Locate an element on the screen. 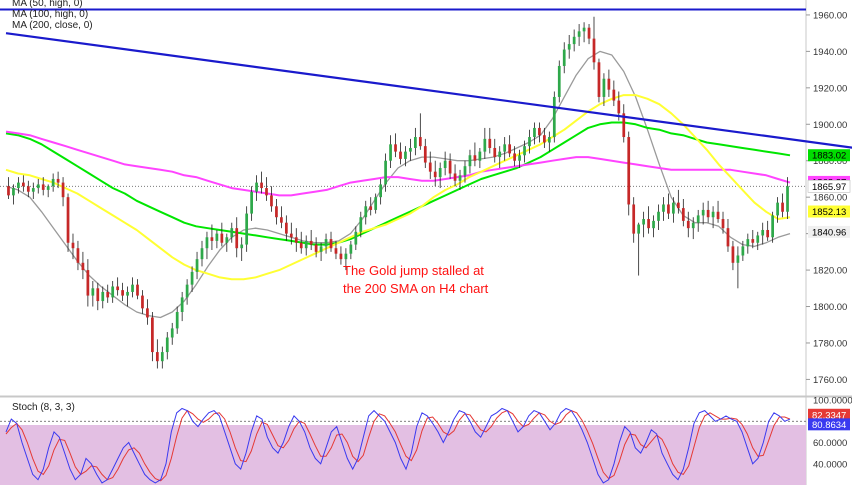 The width and height of the screenshot is (852, 485). price-tick-label: 1760.00 is located at coordinates (830, 380).